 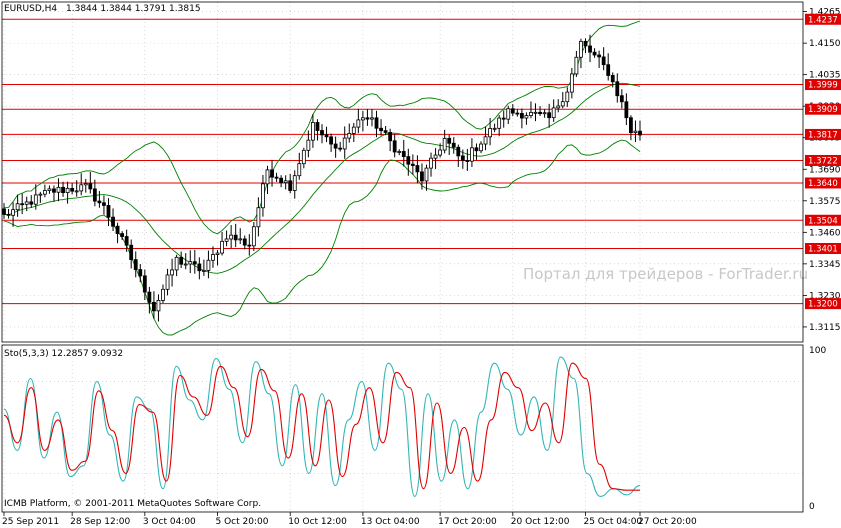 I want to click on oscillator-label: Sto(5,3,3) 12.2857 9.0932, so click(x=63, y=354).